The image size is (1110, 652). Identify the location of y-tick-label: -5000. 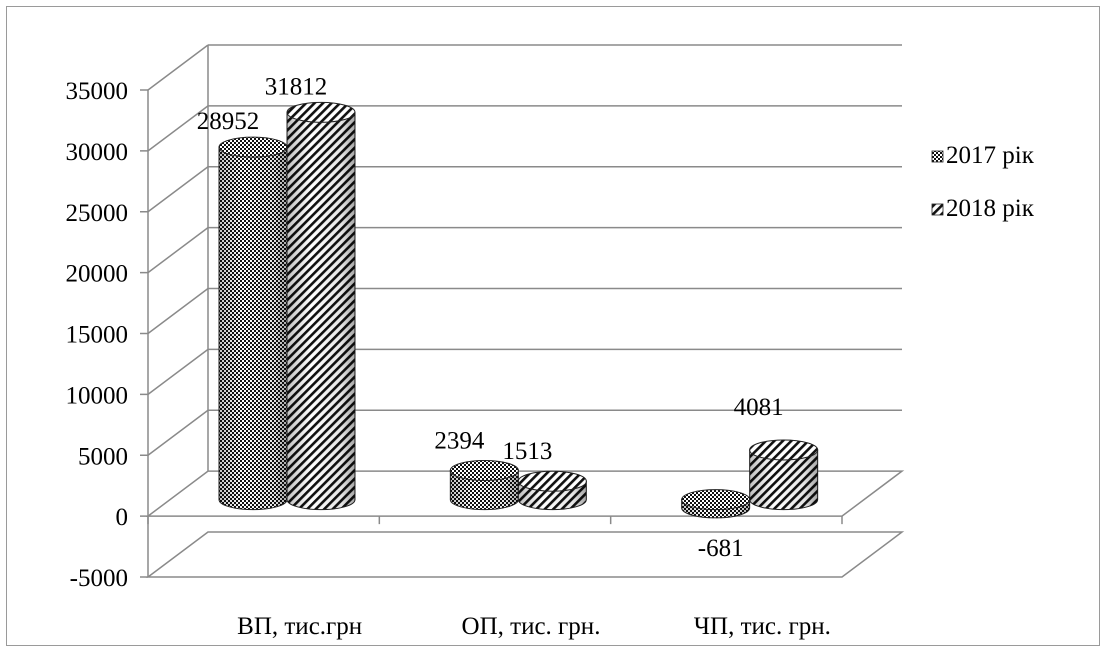
(99, 578).